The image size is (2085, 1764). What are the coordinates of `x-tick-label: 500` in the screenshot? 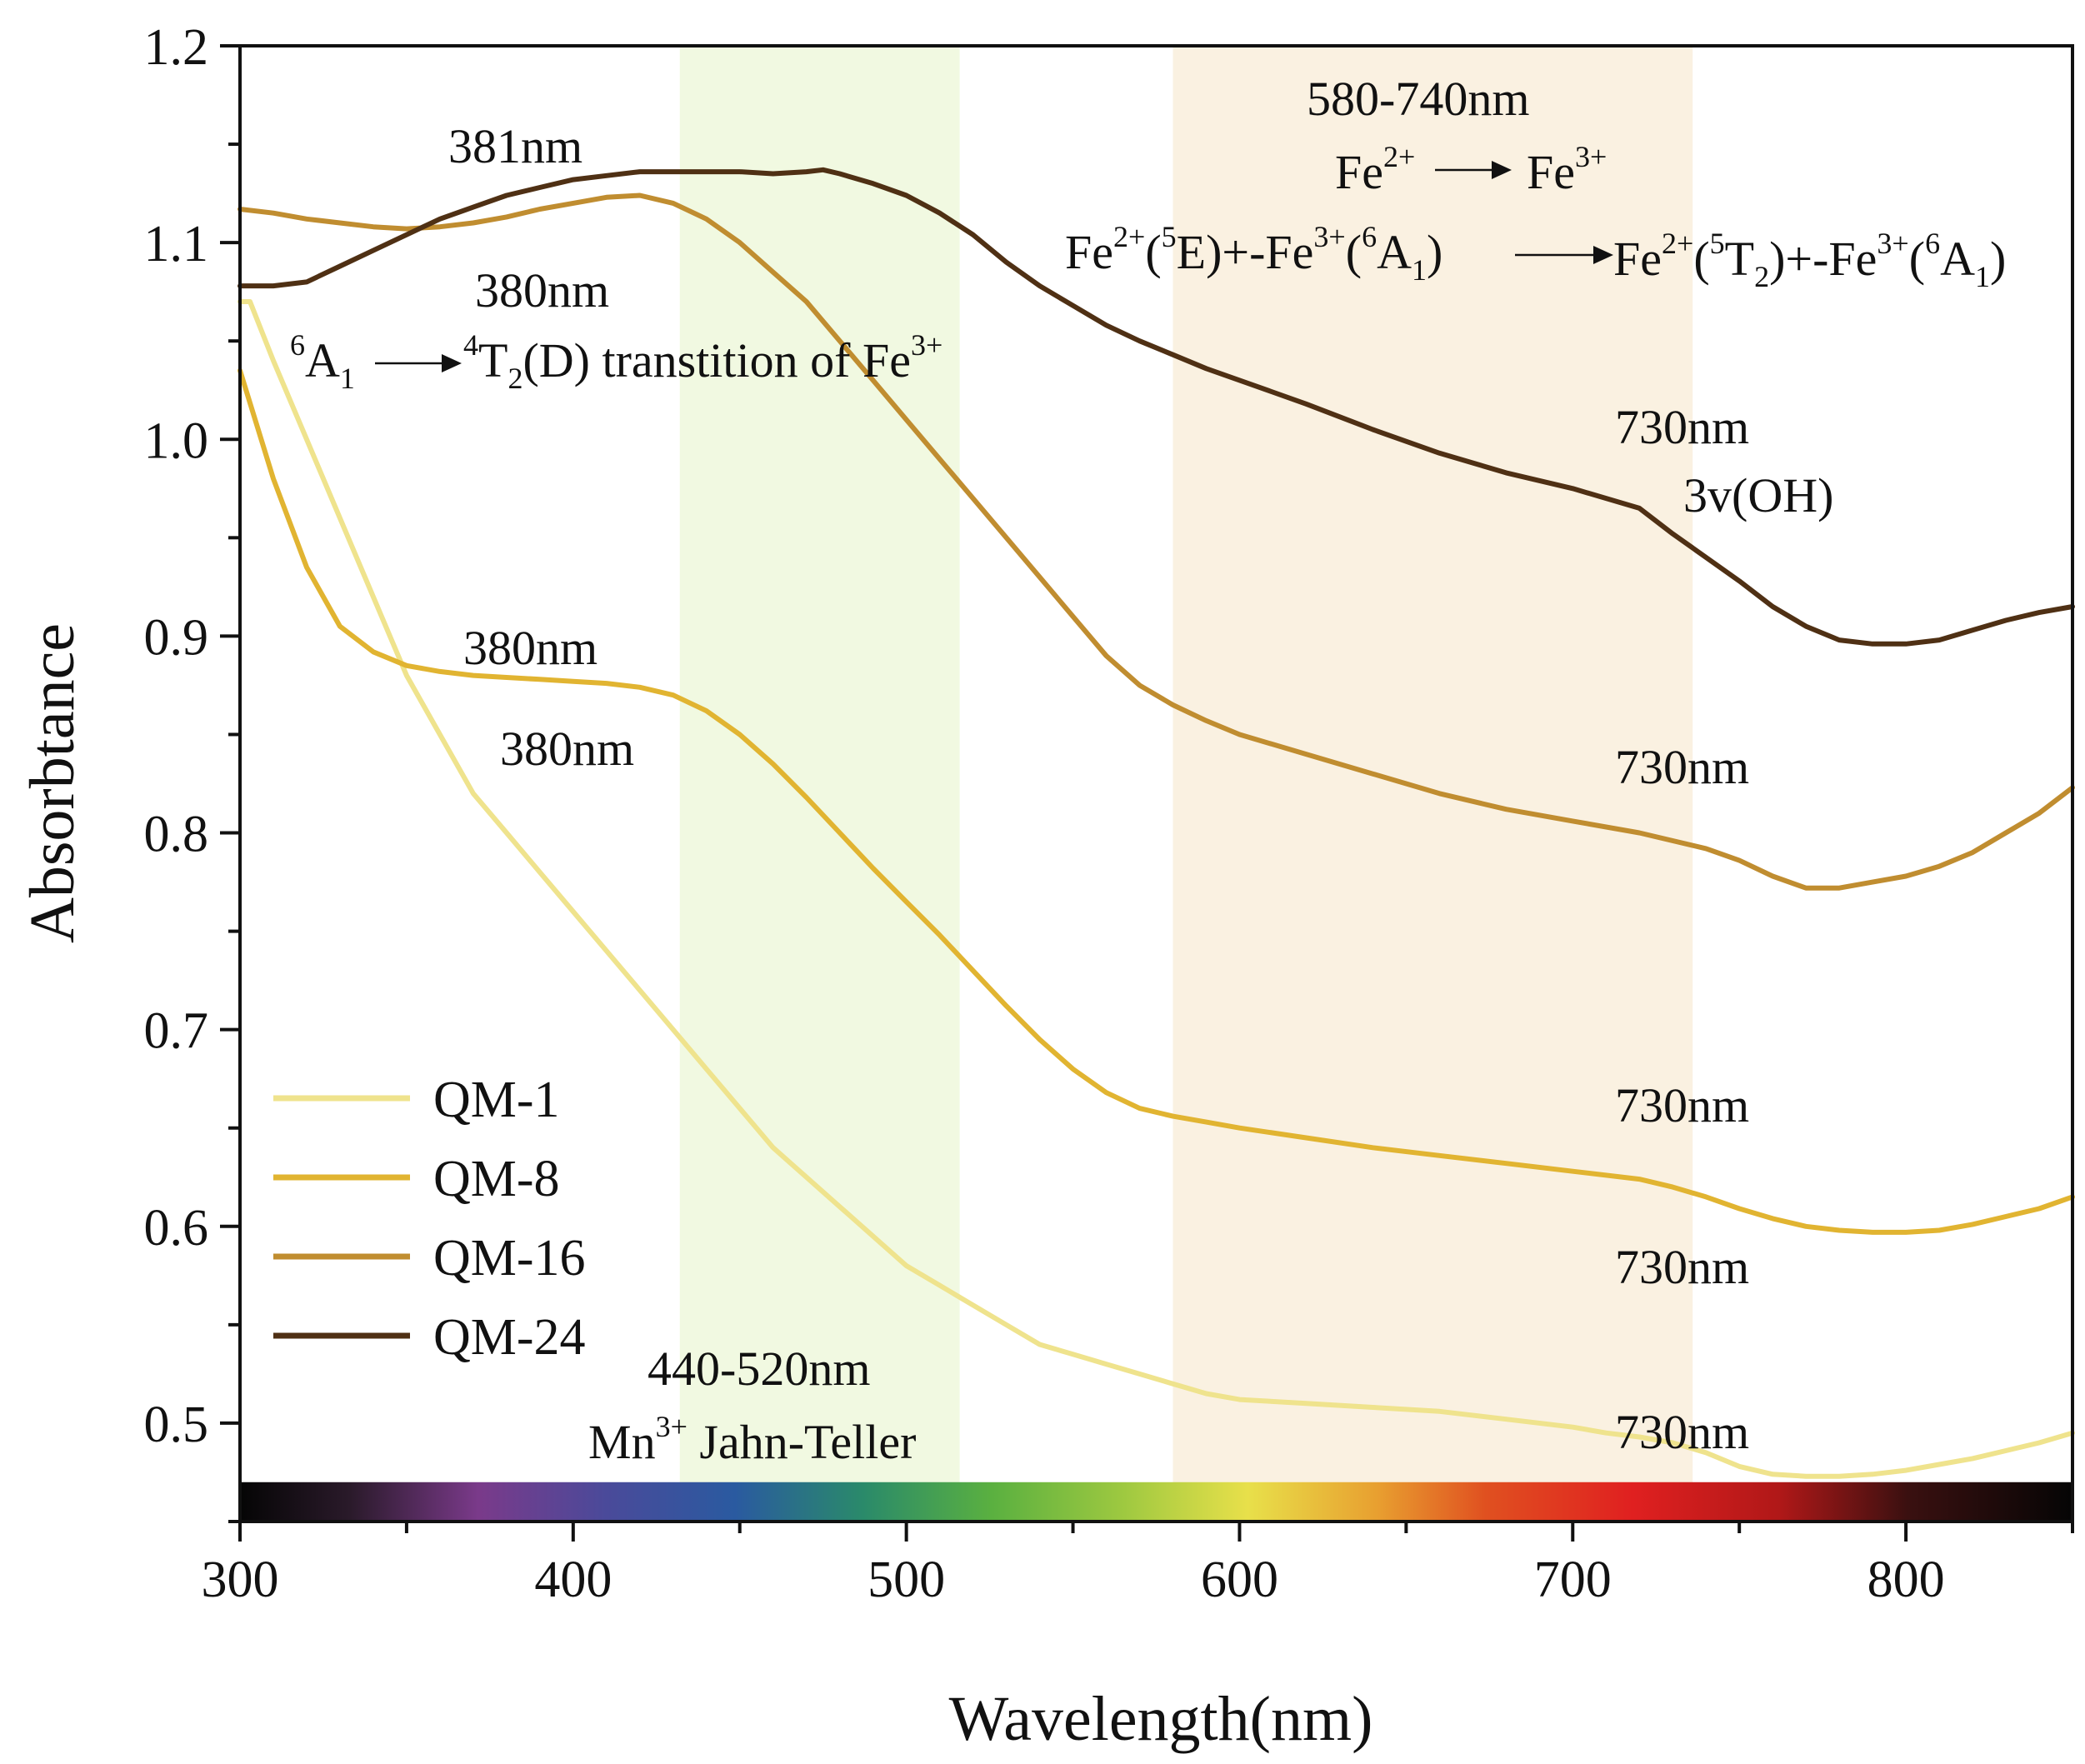 It's located at (906, 1580).